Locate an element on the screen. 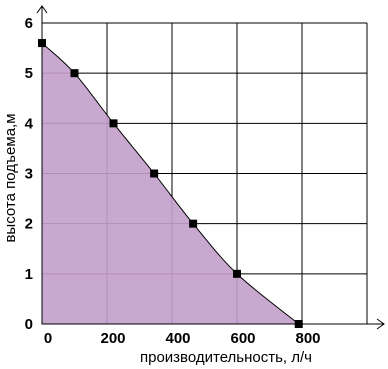  y-tick-label-5: 5 is located at coordinates (29, 73).